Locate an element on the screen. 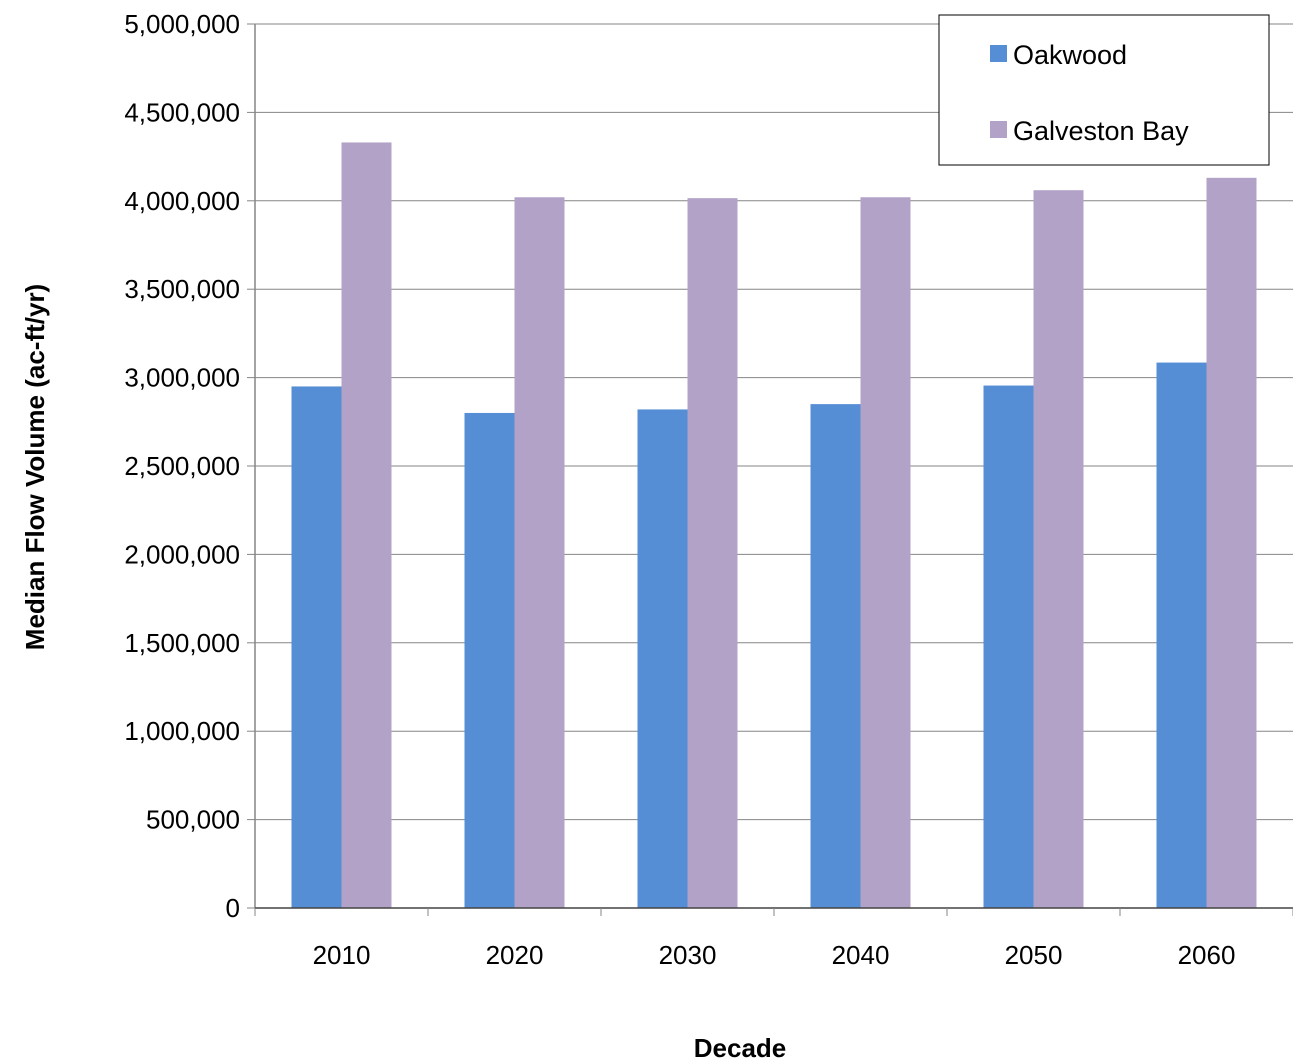 The image size is (1293, 1059). bar-galveston-bay-2030 is located at coordinates (712, 553).